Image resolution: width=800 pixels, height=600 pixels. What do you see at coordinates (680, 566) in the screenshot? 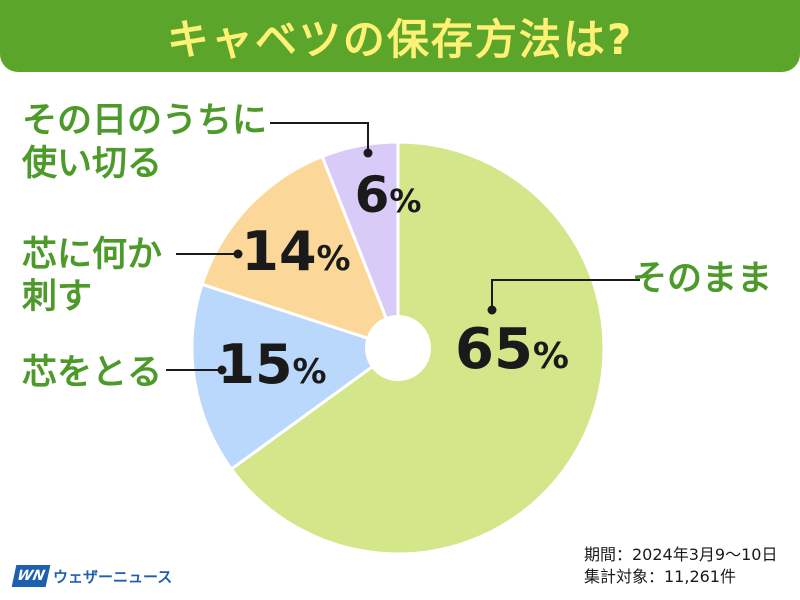
I see `survey-info: 期間：2024年3月9〜10日 集計対象：11,261件` at bounding box center [680, 566].